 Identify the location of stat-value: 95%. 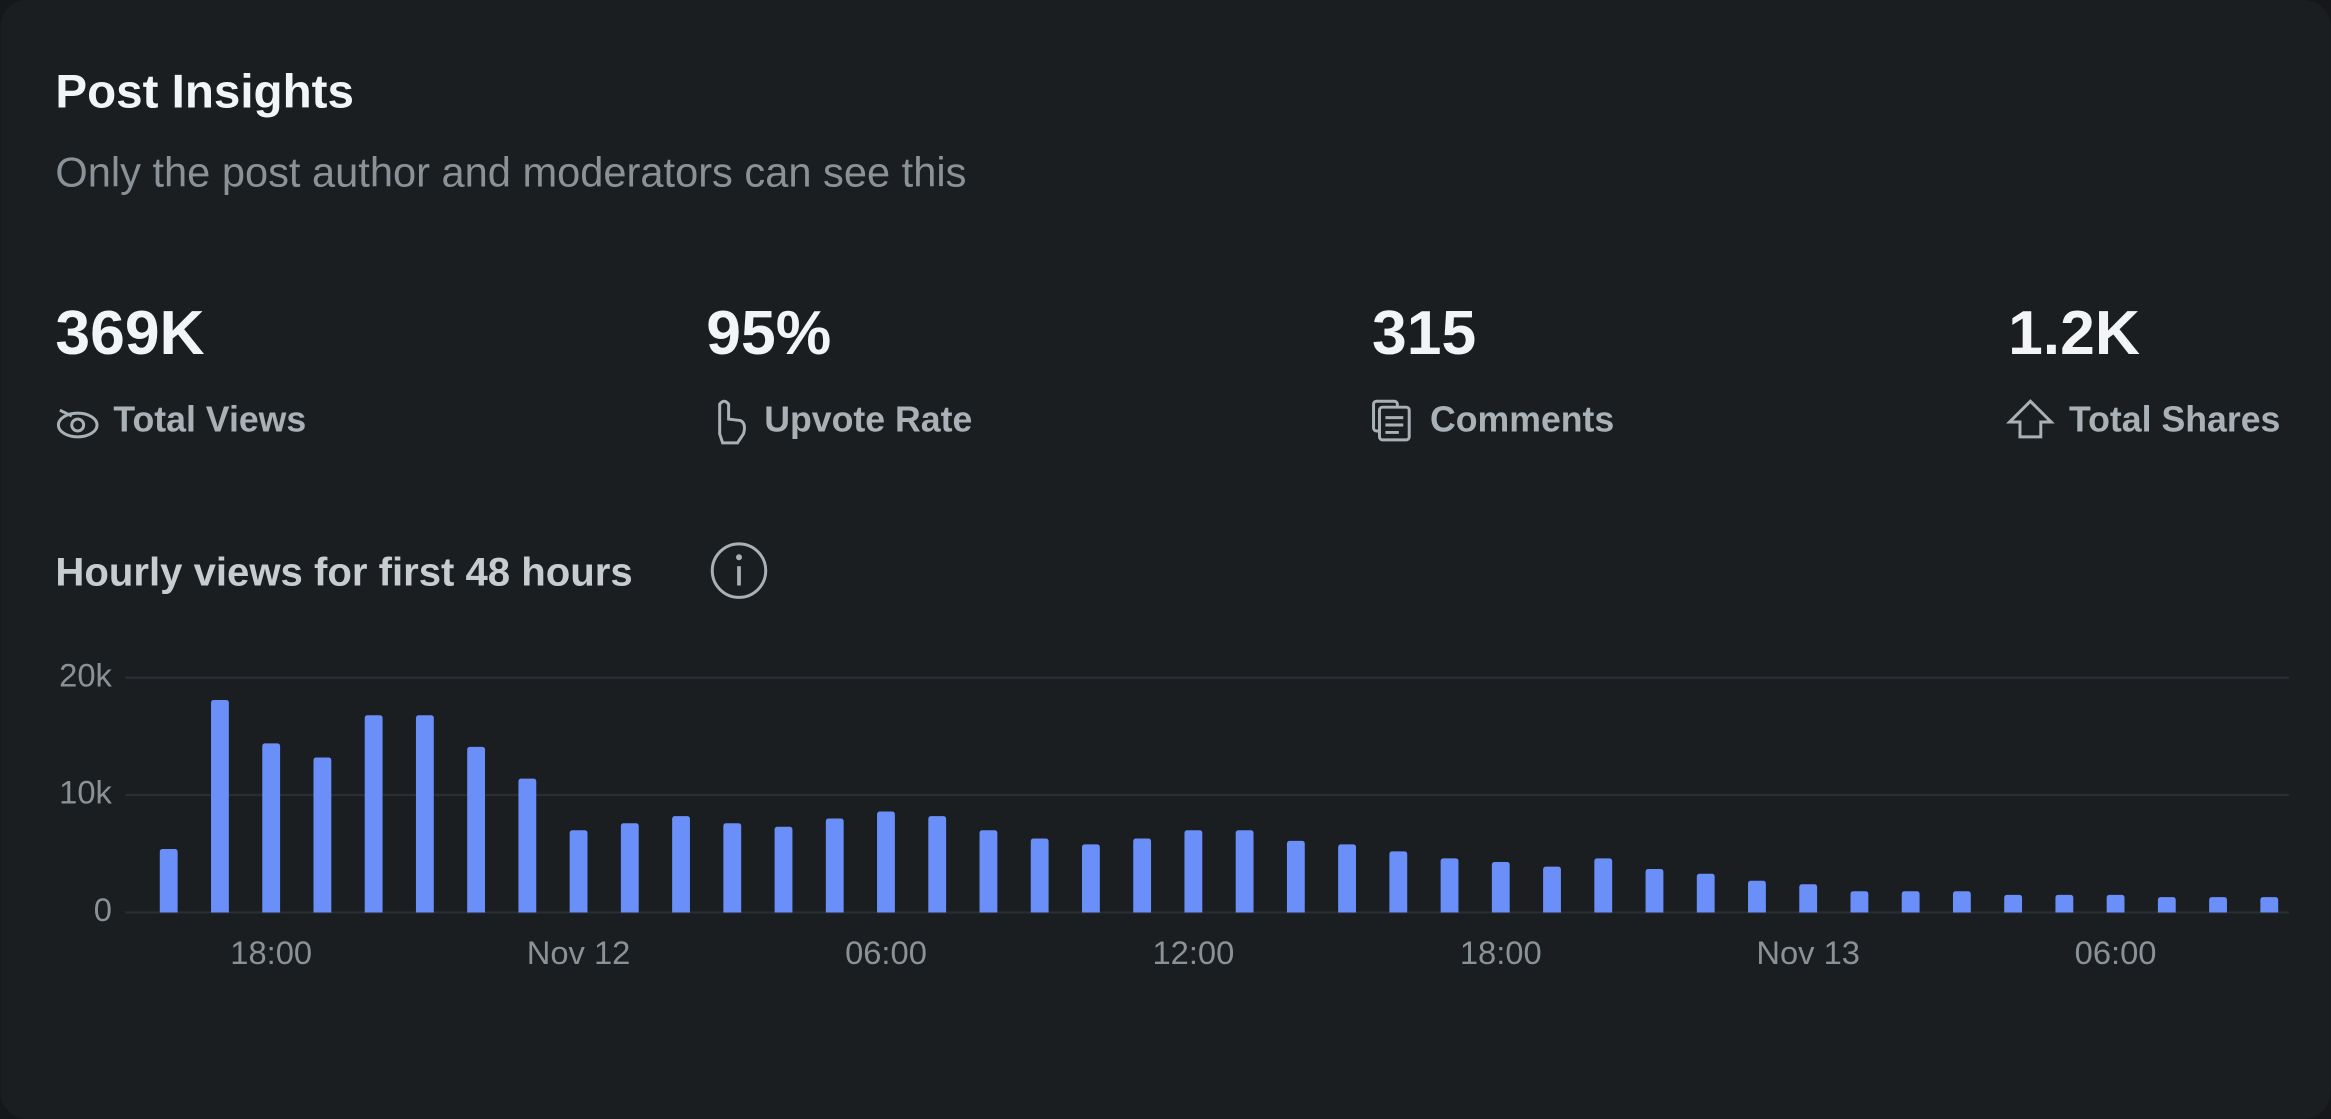
(768, 333).